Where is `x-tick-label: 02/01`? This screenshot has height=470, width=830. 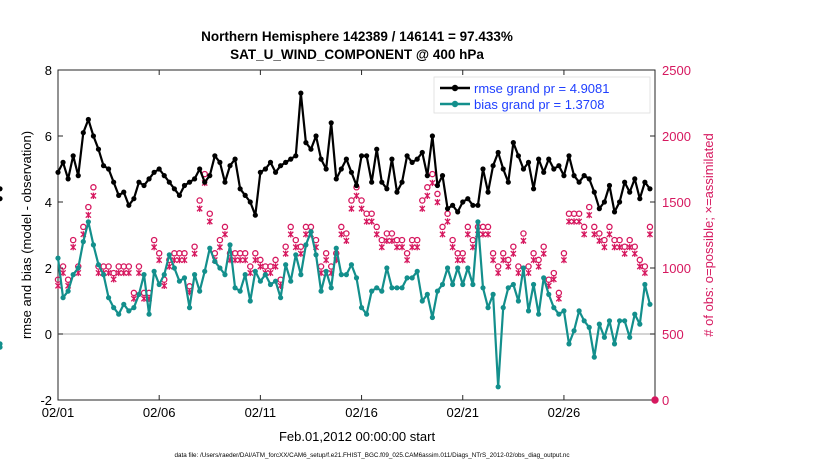 x-tick-label: 02/01 is located at coordinates (58, 412).